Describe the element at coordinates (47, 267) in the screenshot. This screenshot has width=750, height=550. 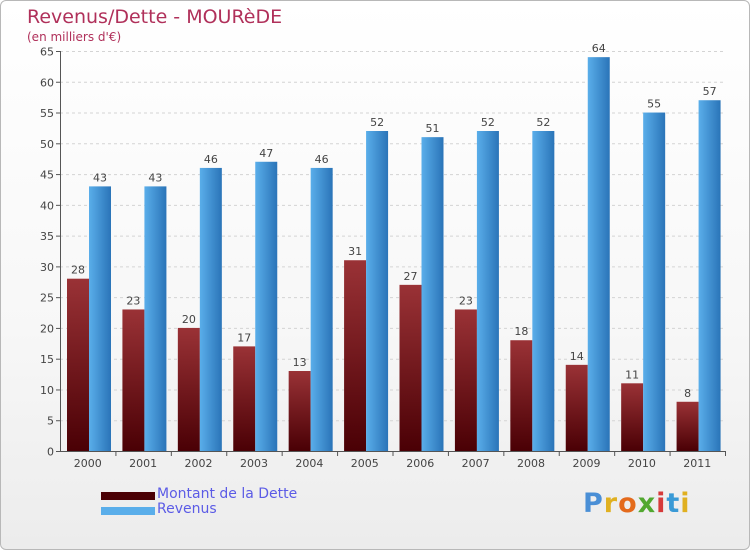
I see `y-tick-label: 30` at that location.